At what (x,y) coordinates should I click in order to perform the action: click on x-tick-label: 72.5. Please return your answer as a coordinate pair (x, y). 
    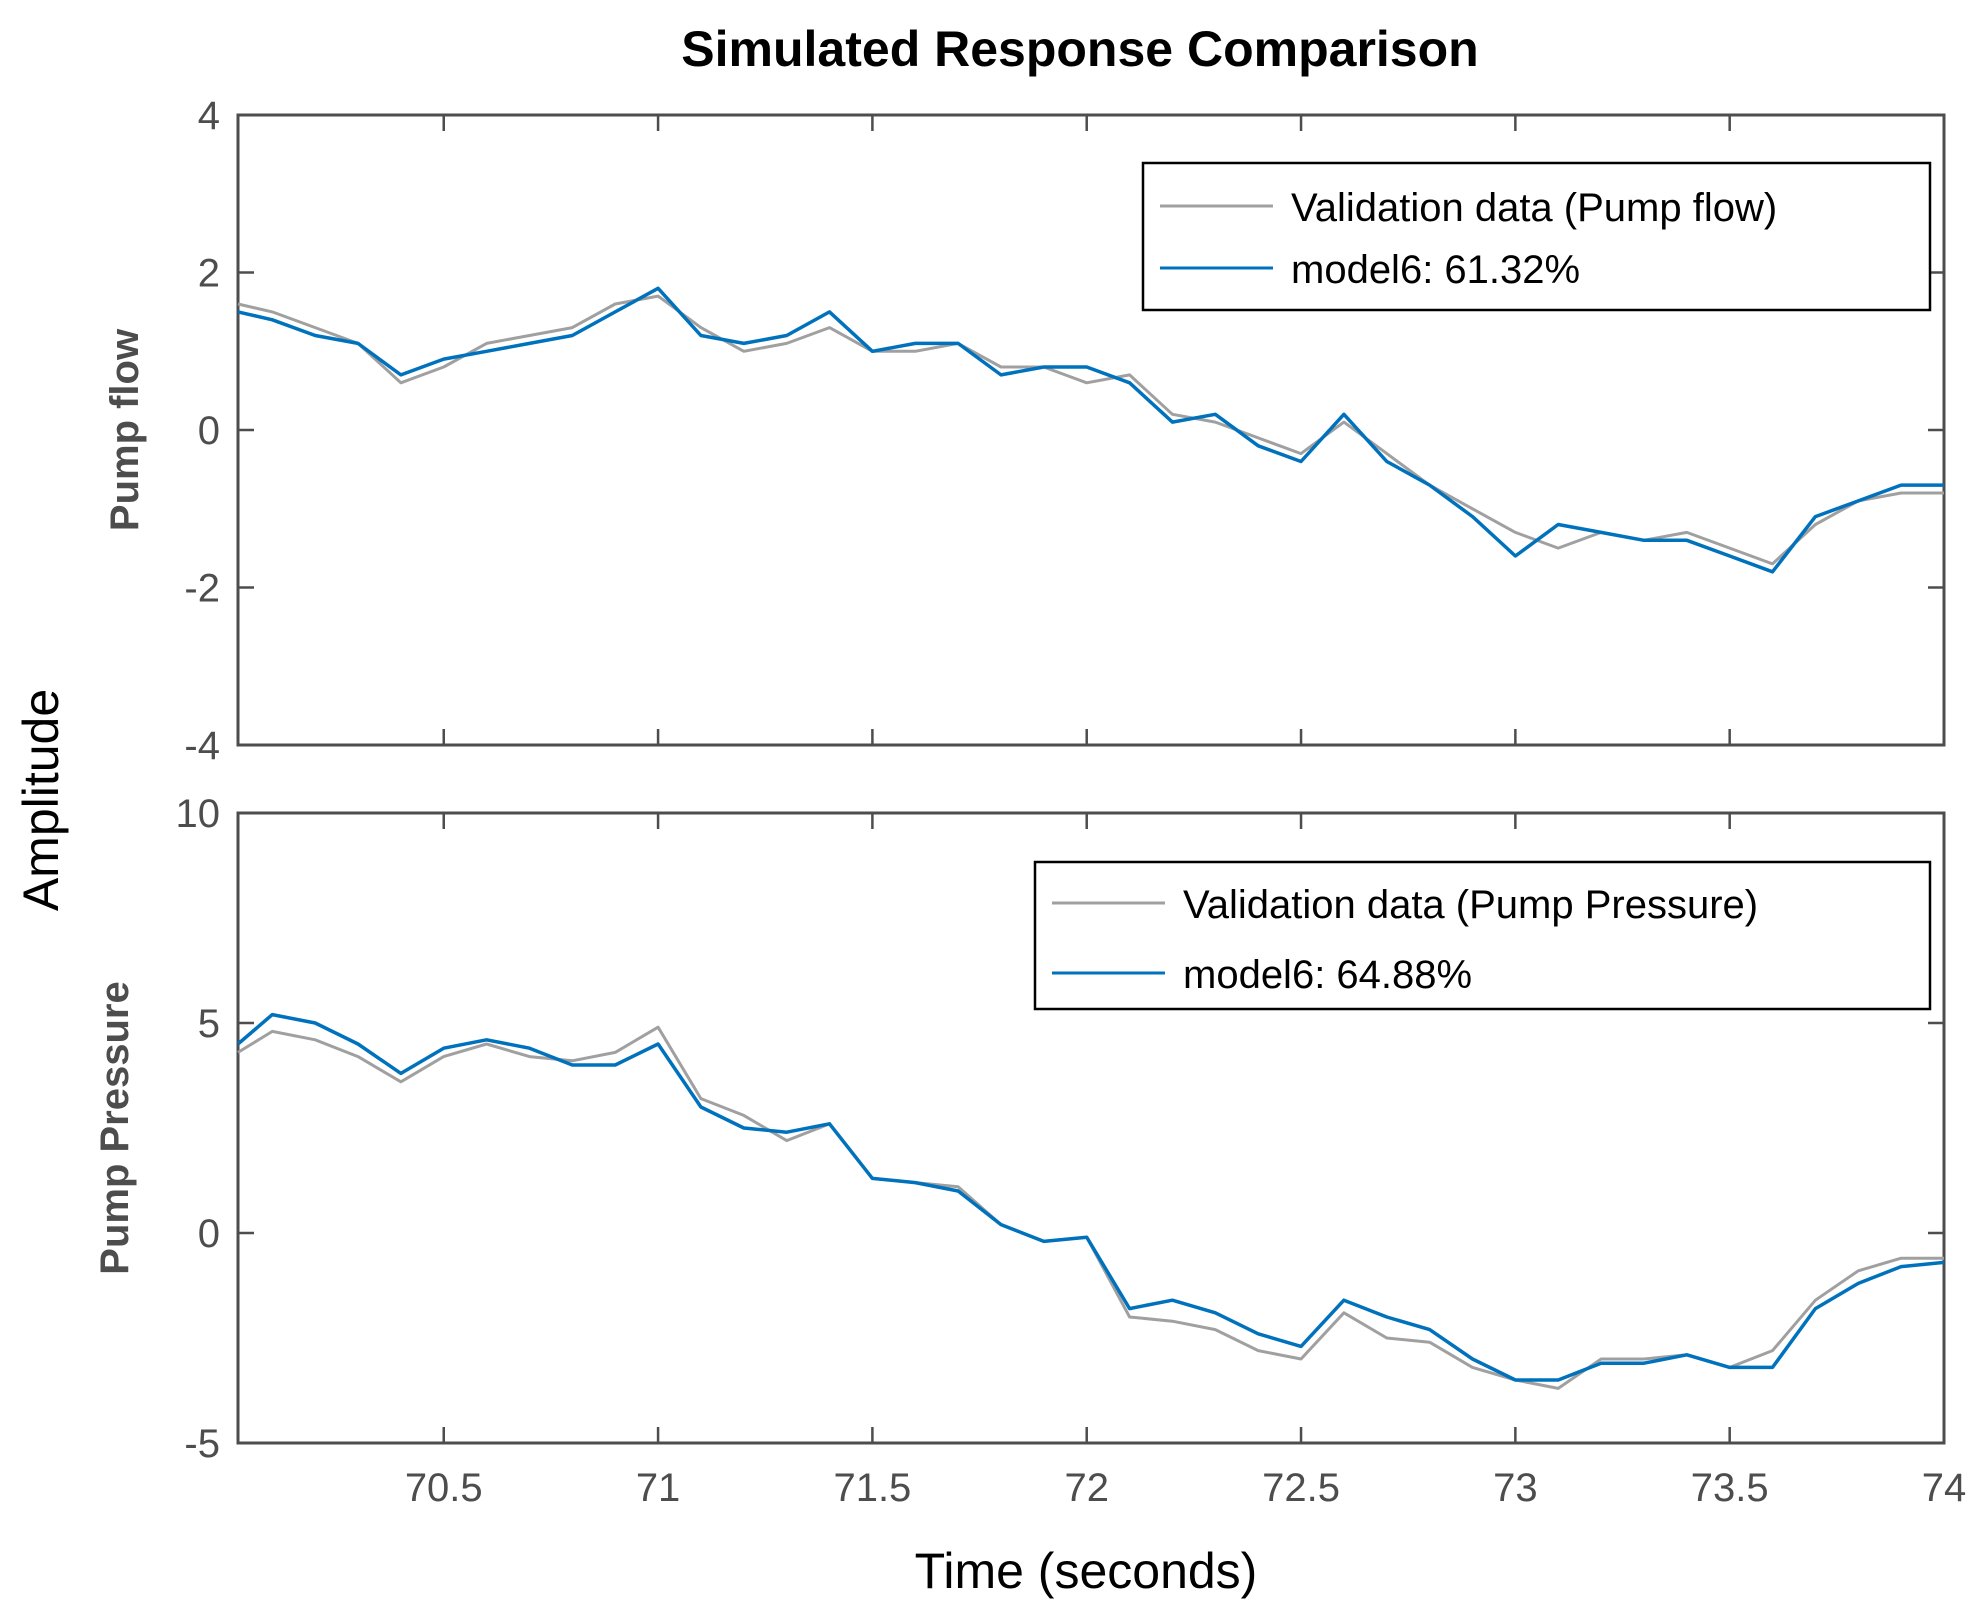
    Looking at the image, I should click on (1301, 1488).